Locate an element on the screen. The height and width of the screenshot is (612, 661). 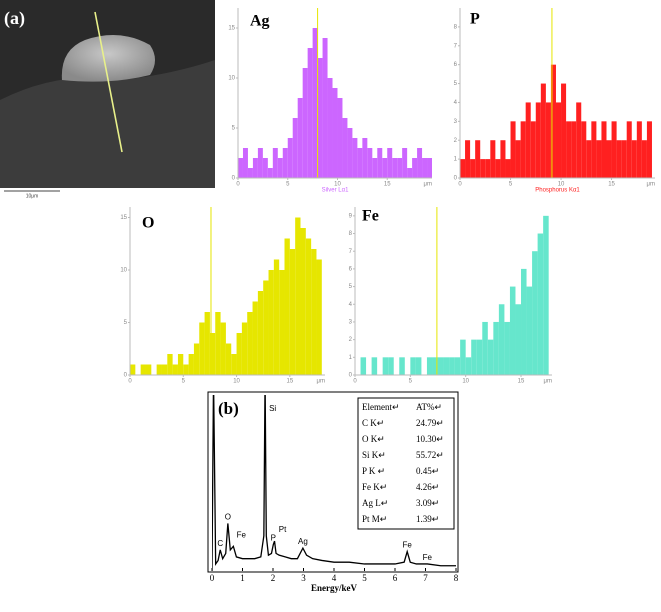
y-tick-label: 7 is located at coordinates (456, 46).